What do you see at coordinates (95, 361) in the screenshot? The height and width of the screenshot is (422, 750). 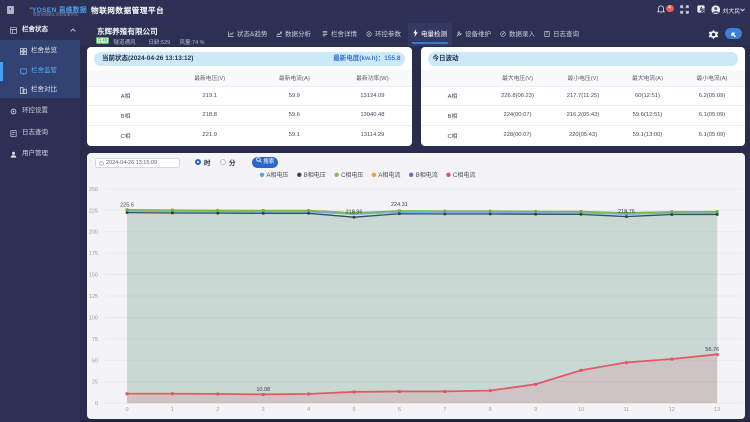 I see `svg-text: 50` at bounding box center [95, 361].